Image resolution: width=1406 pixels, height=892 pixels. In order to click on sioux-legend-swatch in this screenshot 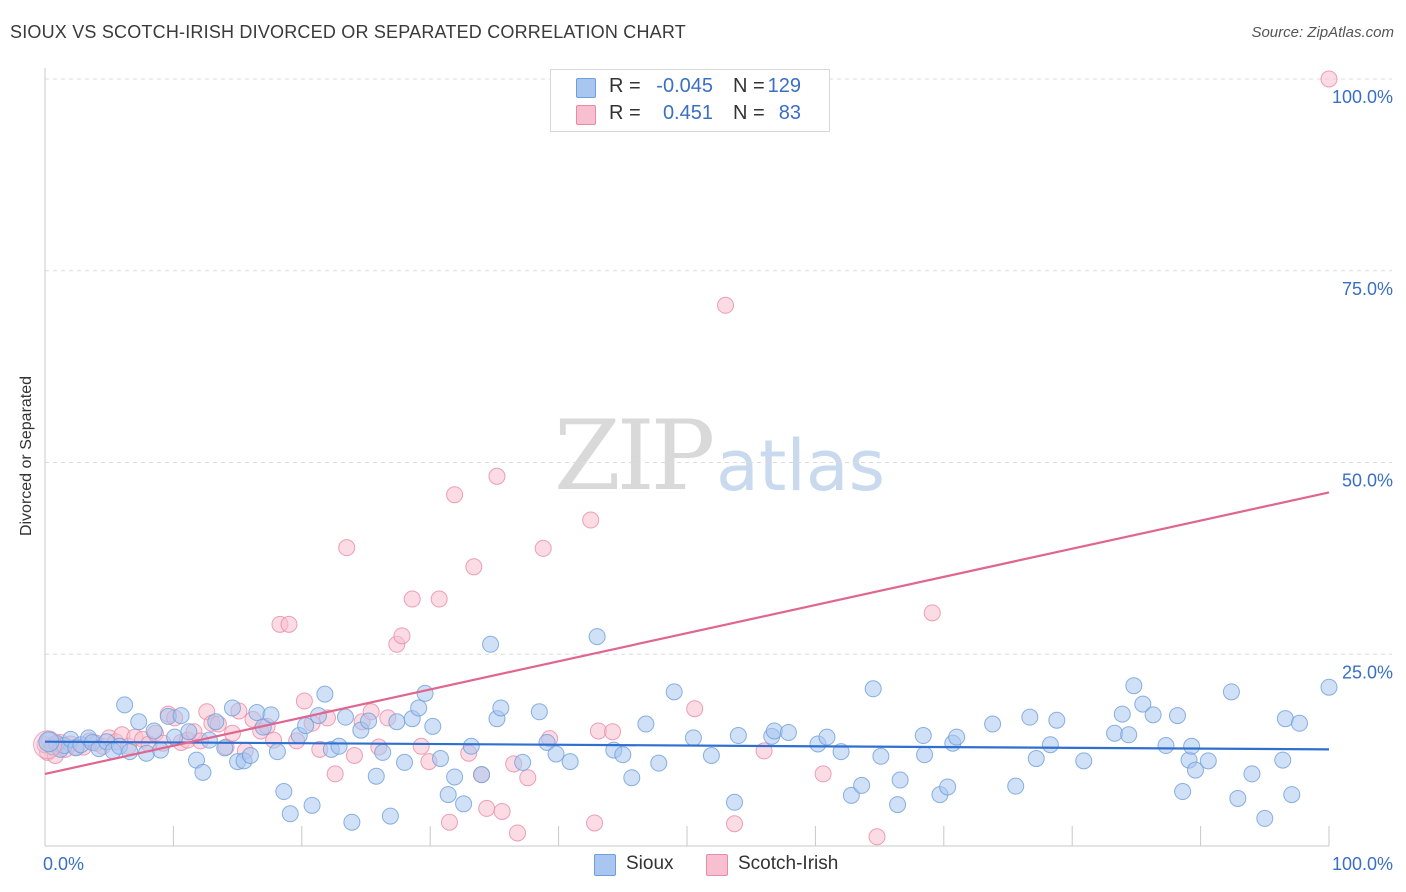, I will do `click(605, 865)`.